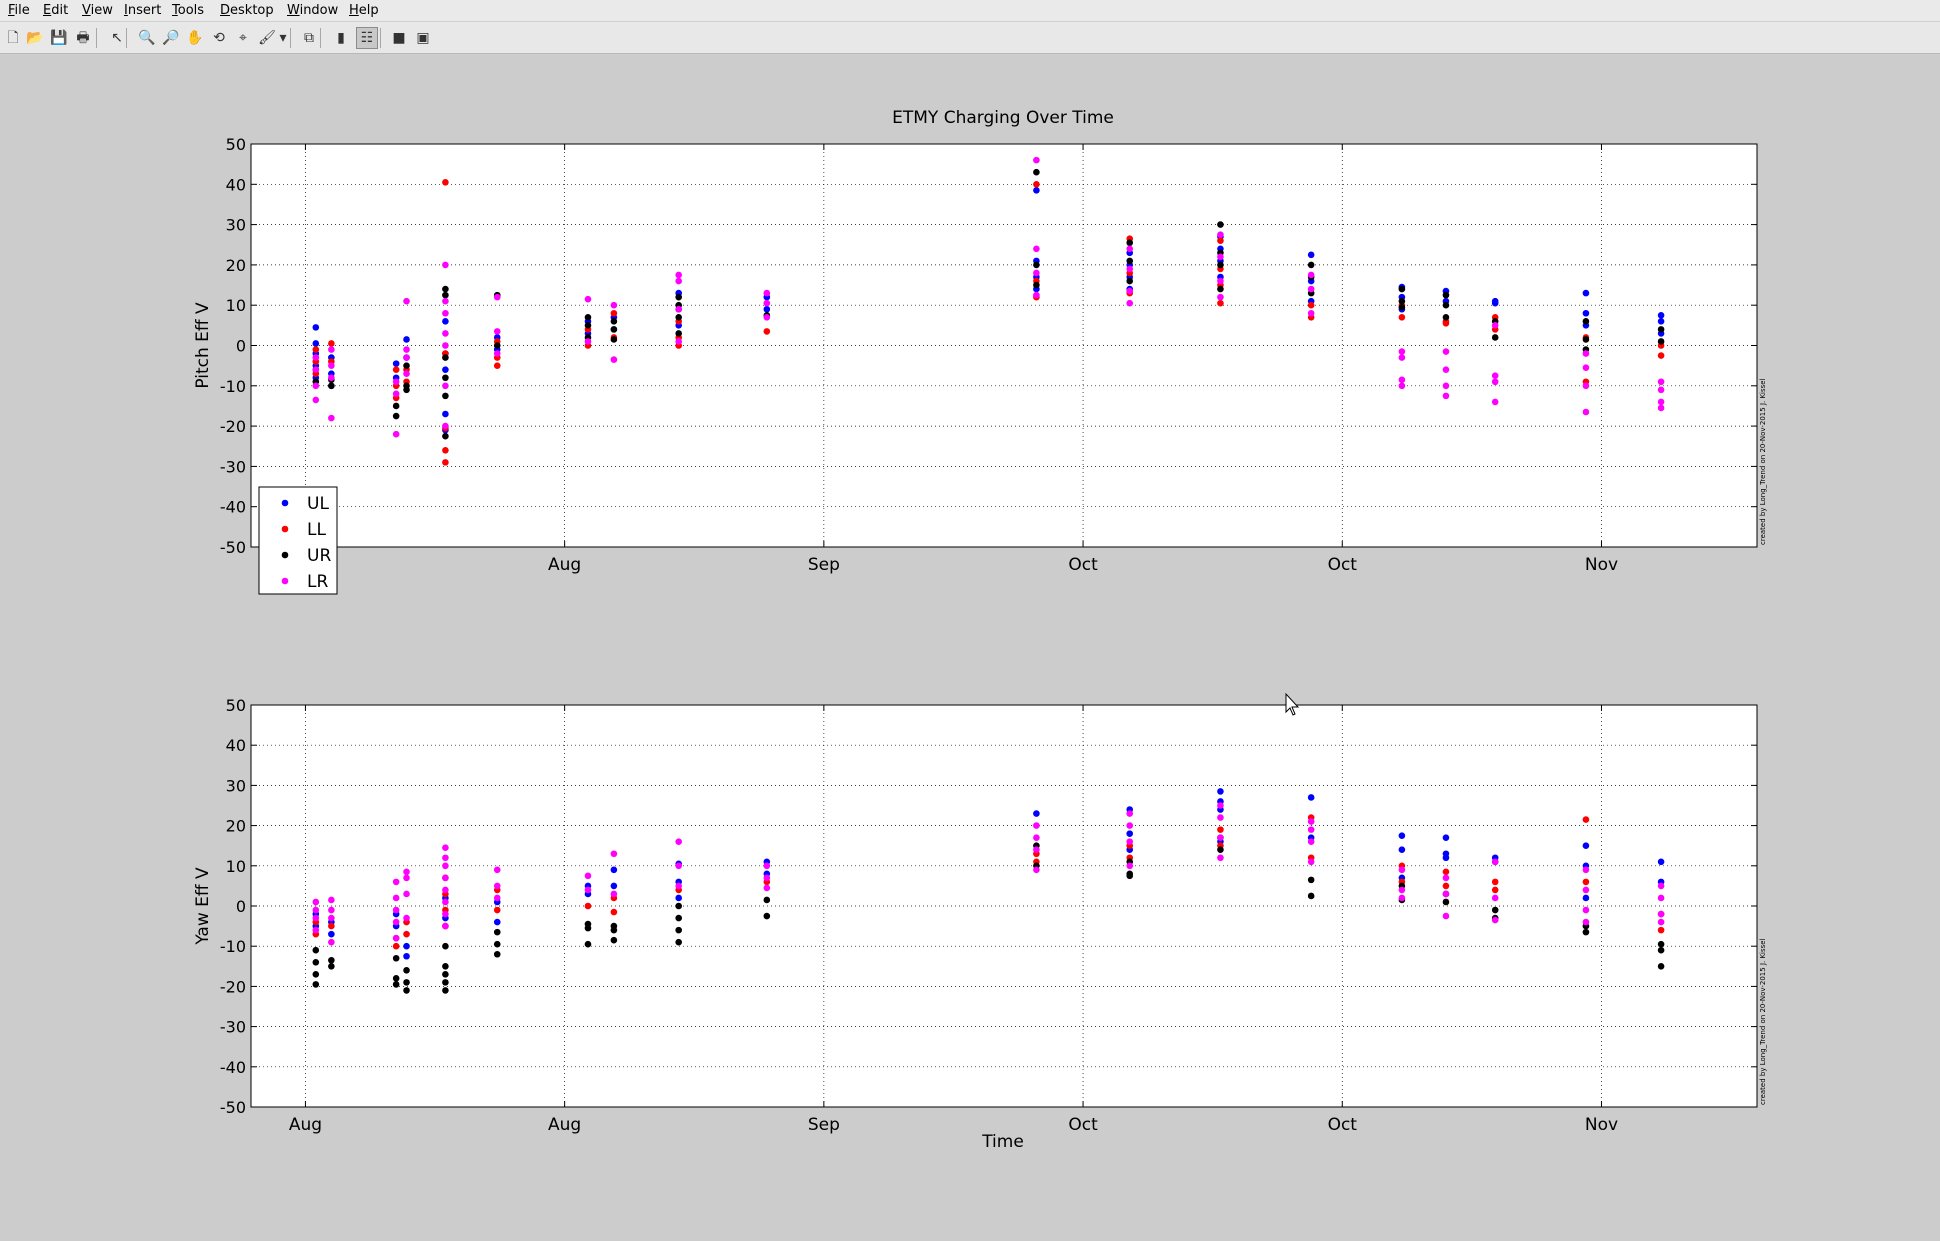 The image size is (1940, 1241). What do you see at coordinates (142, 10) in the screenshot?
I see `menu-insert: Insert` at bounding box center [142, 10].